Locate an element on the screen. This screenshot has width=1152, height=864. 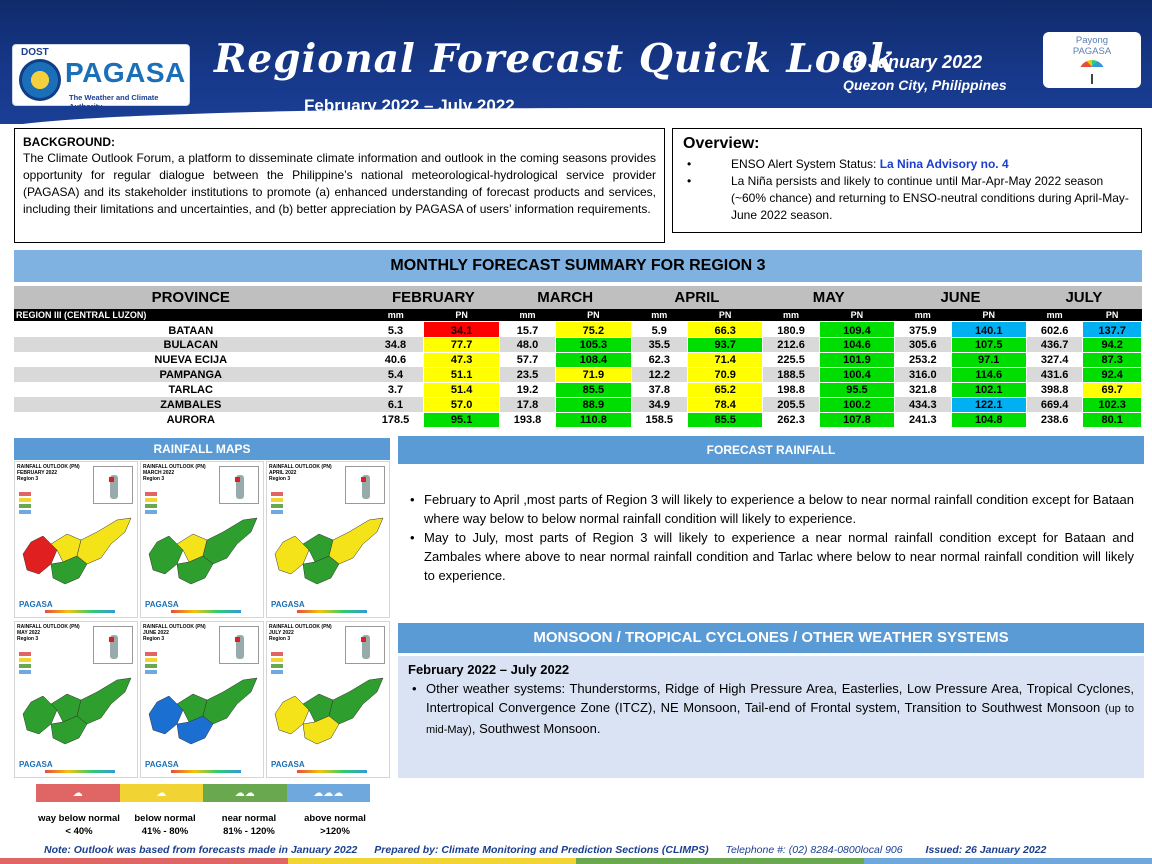
header-banner is located at coordinates (576, 62).